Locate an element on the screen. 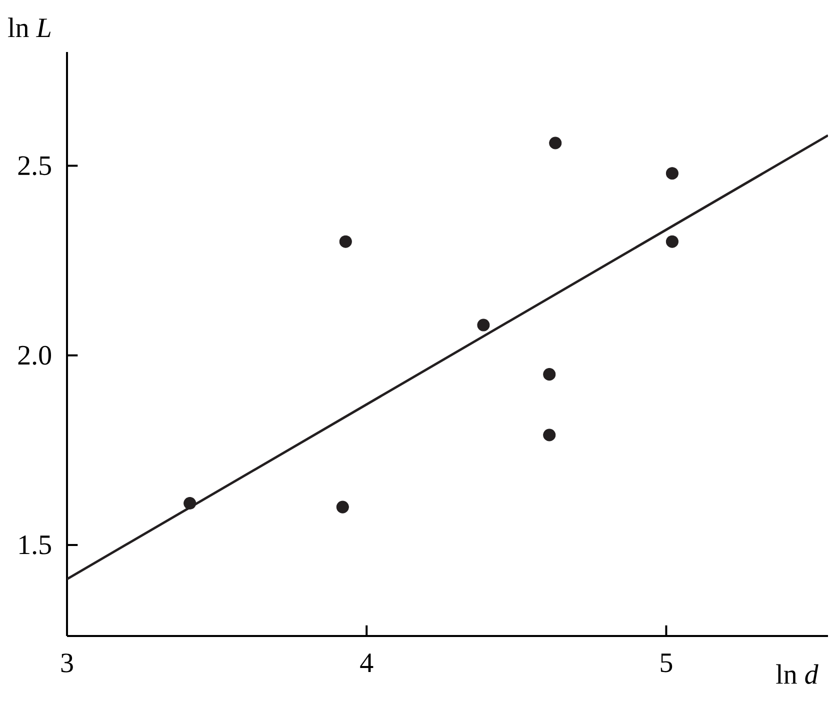 The height and width of the screenshot is (702, 831). y-tick-label: 2.0 is located at coordinates (35, 355).